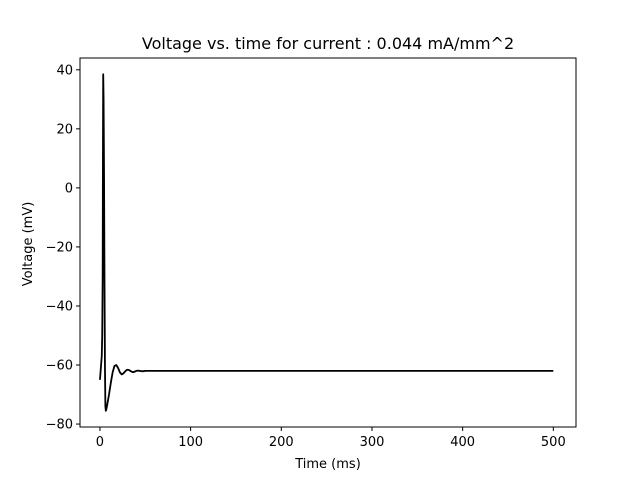 The height and width of the screenshot is (480, 640). What do you see at coordinates (59, 425) in the screenshot?
I see `y-tick-label: −80` at bounding box center [59, 425].